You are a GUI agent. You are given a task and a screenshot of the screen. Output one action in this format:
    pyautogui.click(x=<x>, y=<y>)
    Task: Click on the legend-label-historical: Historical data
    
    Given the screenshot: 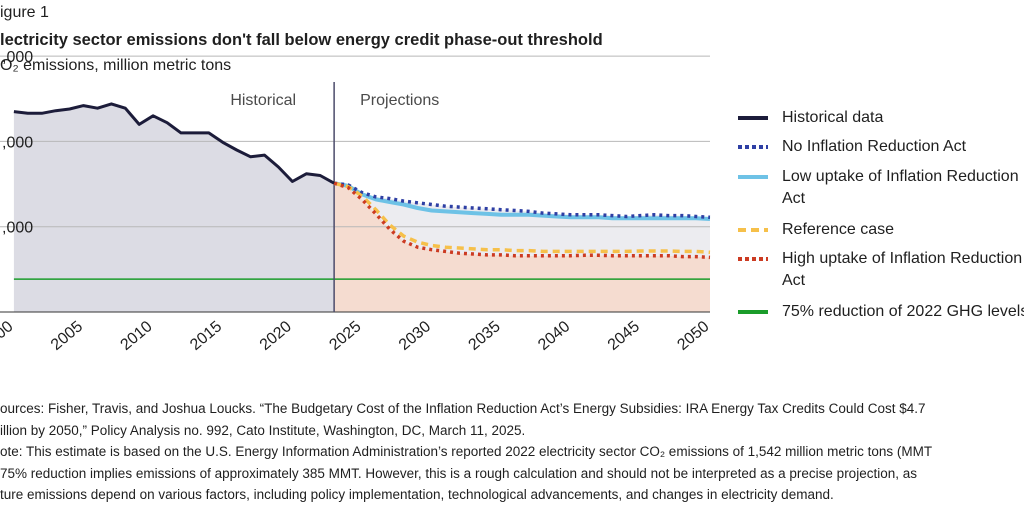 What is the action you would take?
    pyautogui.click(x=833, y=117)
    